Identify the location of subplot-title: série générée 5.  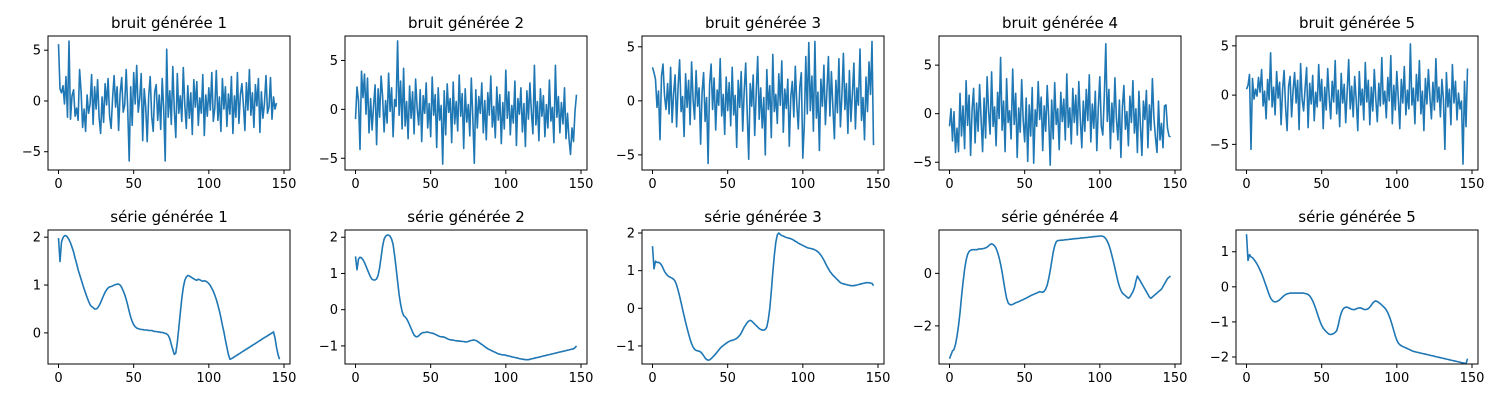
(1356, 217).